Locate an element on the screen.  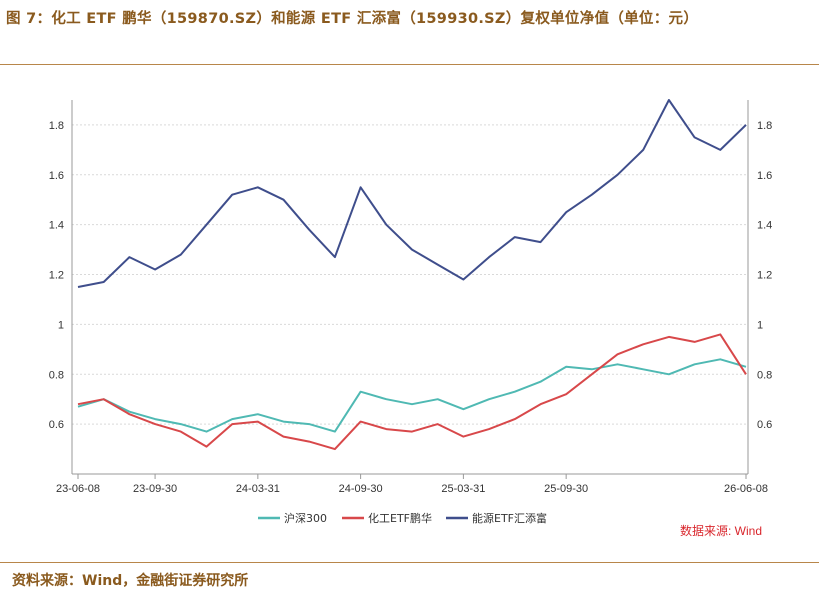
y-tick-left: 1 is located at coordinates (61, 325).